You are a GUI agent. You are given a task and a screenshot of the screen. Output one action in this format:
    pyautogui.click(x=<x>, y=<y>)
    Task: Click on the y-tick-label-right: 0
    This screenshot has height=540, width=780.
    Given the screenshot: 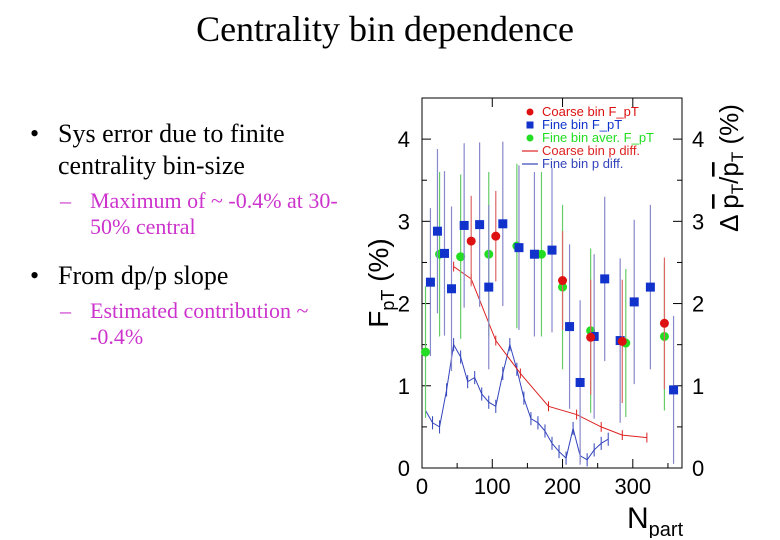 What is the action you would take?
    pyautogui.click(x=698, y=468)
    